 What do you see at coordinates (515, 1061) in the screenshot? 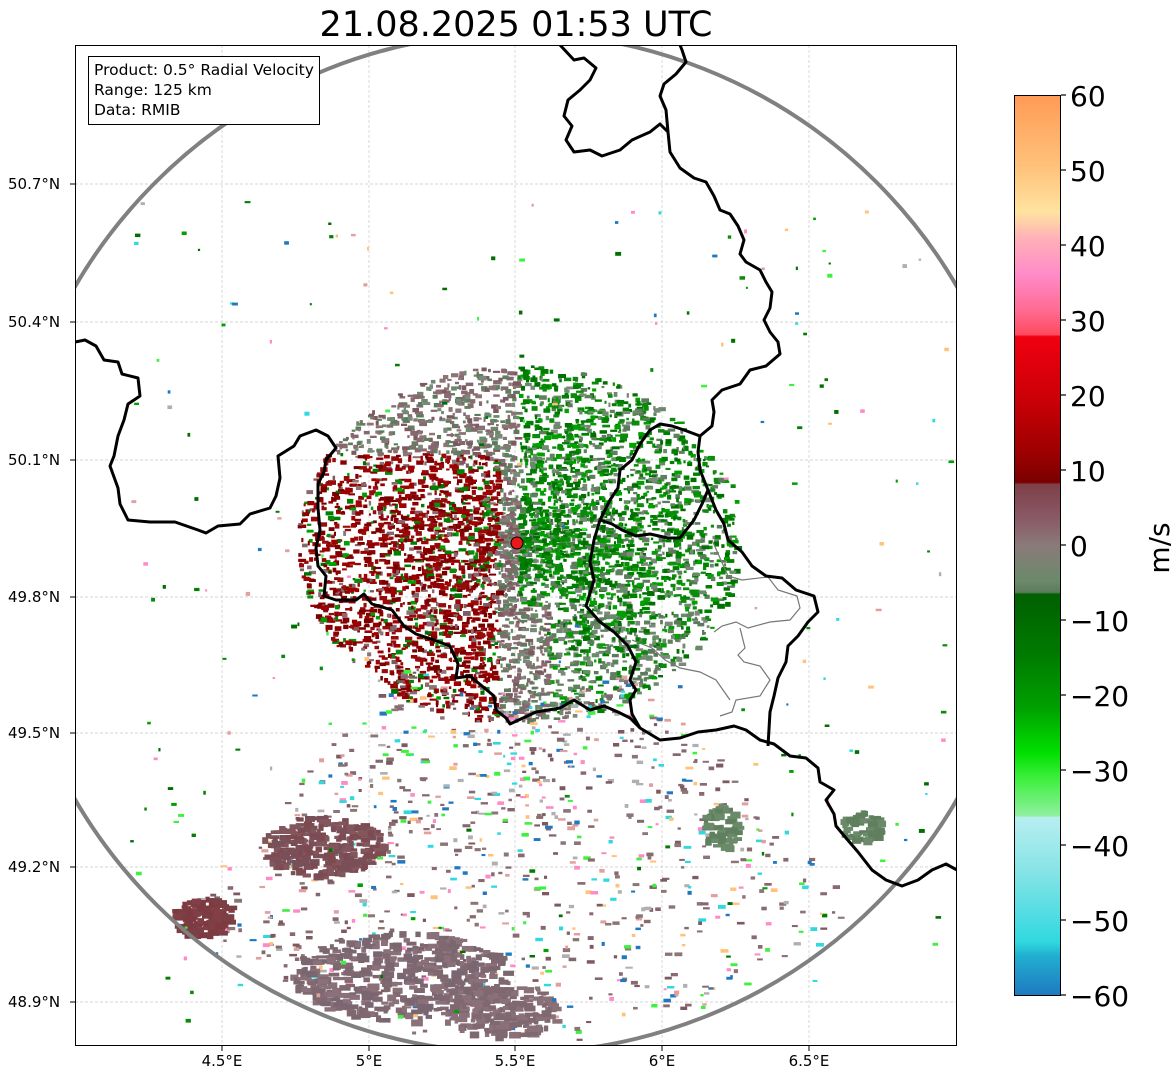
I see `x-tick-label: 5.5°E` at bounding box center [515, 1061].